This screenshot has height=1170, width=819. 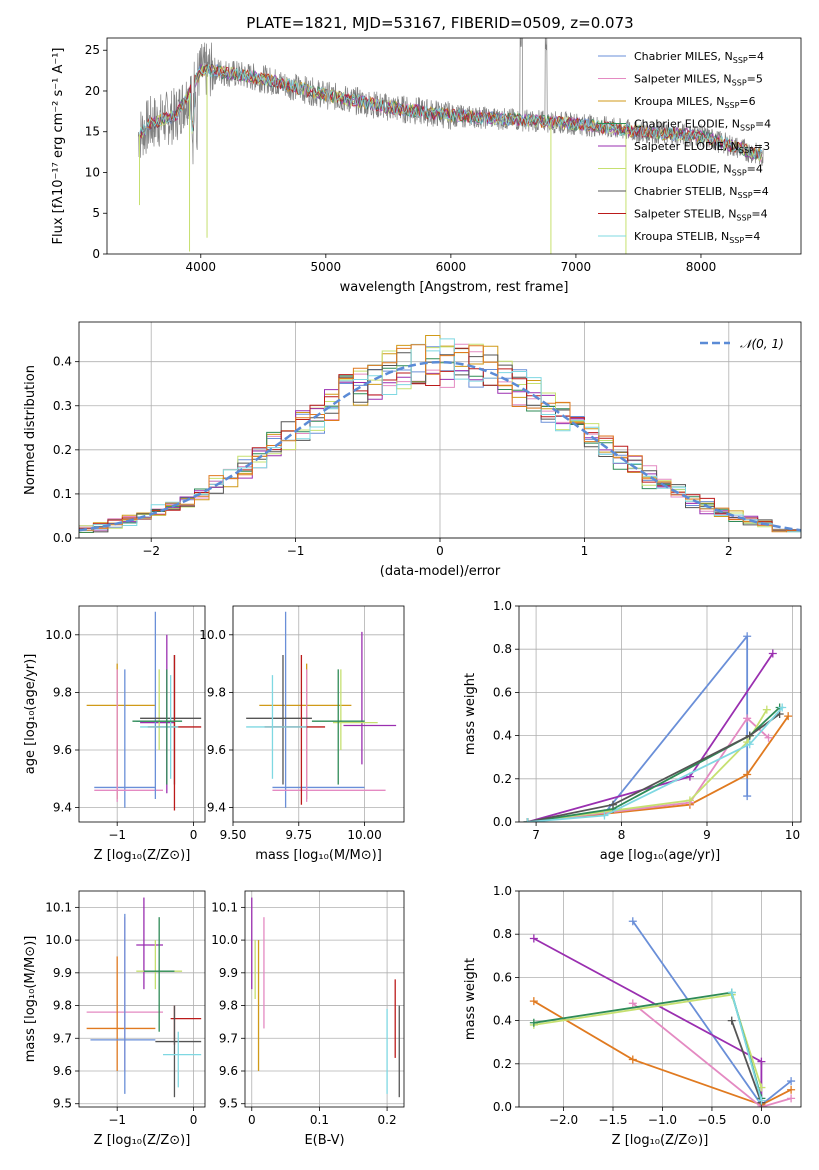 I want to click on x-tick-label: 10, so click(x=792, y=835).